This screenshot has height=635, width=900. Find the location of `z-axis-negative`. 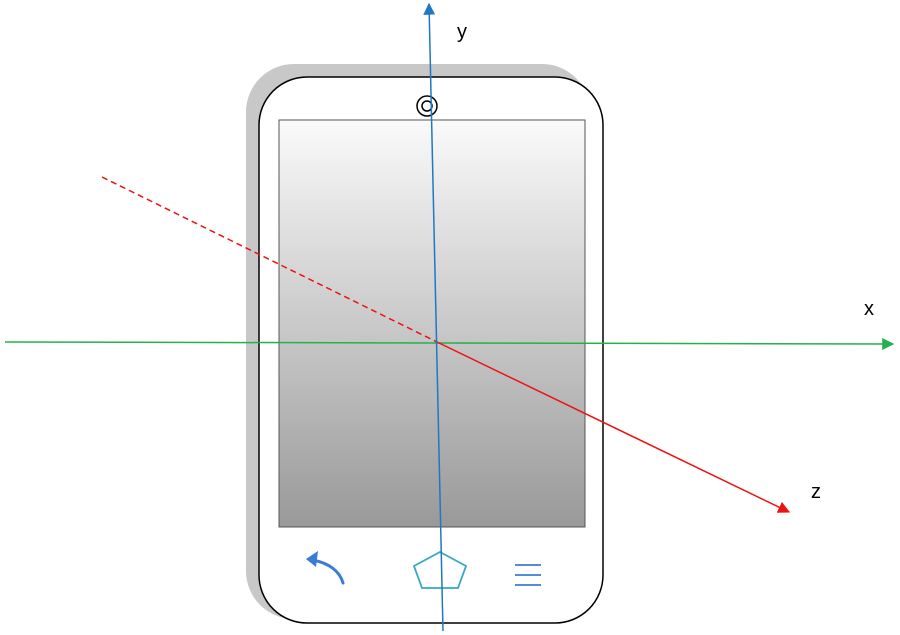

z-axis-negative is located at coordinates (269, 259).